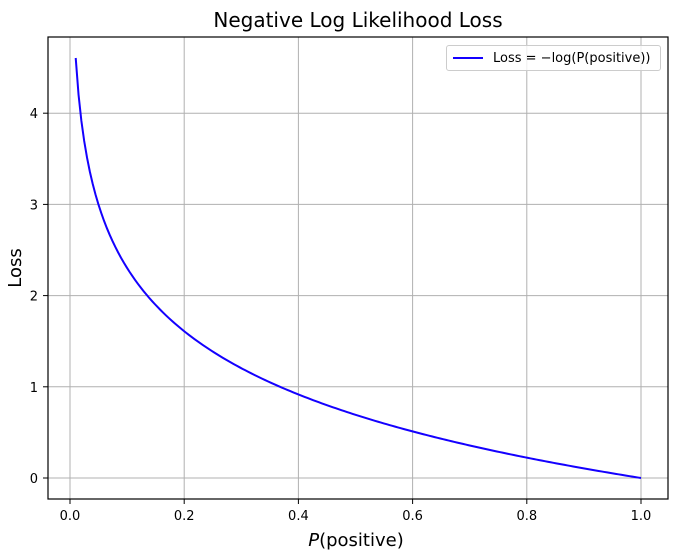  I want to click on x-tick-label: 0.4, so click(298, 516).